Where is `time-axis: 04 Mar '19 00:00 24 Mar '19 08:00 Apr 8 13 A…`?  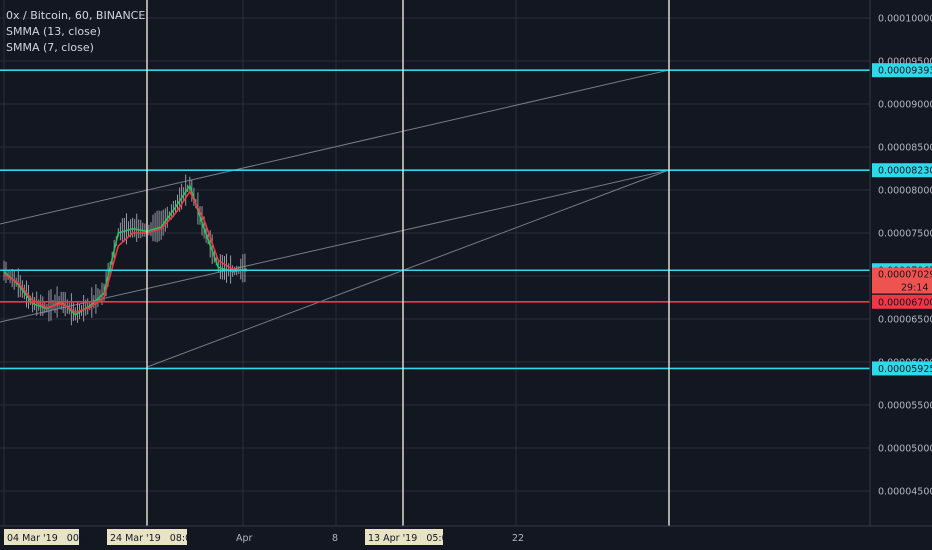 time-axis: 04 Mar '19 00:00 24 Mar '19 08:00 Apr 8 13 A… is located at coordinates (466, 537).